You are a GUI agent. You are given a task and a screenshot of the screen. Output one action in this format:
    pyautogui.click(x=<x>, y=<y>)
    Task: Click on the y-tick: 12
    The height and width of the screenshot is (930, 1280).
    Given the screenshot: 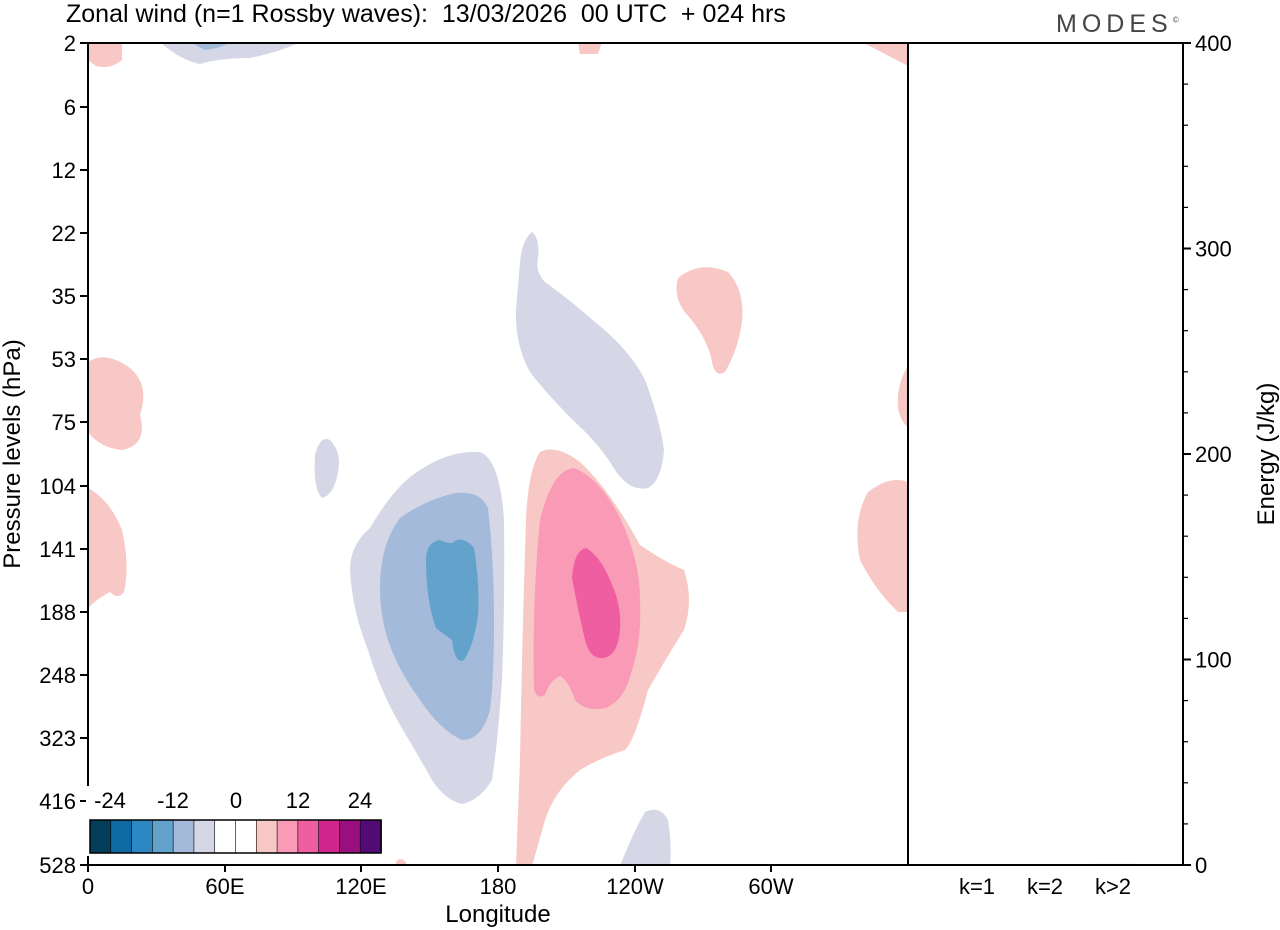 What is the action you would take?
    pyautogui.click(x=70, y=170)
    